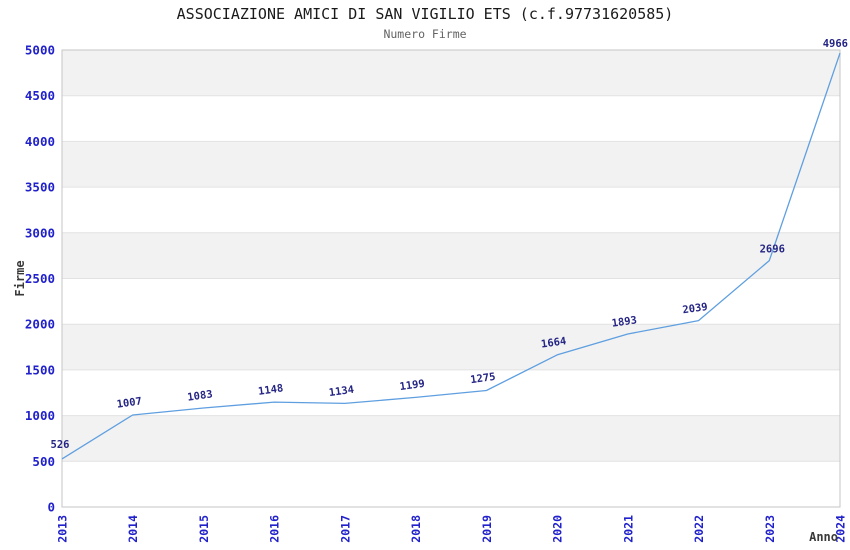 The image size is (850, 550). I want to click on y-axis-label: Firme, so click(20, 278).